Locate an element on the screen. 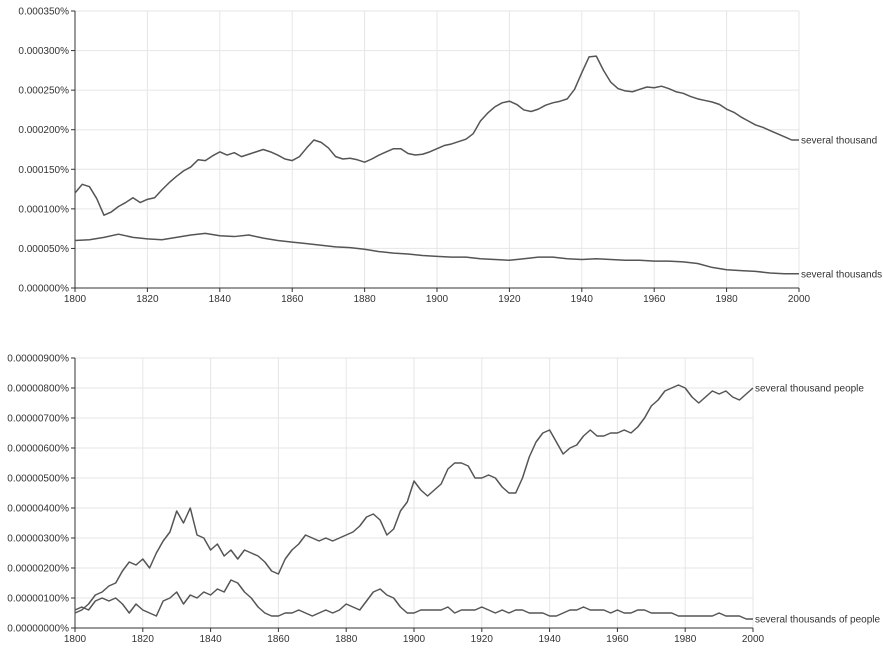 Image resolution: width=883 pixels, height=649 pixels. y-tick-label: 0.000000% is located at coordinates (43, 289).